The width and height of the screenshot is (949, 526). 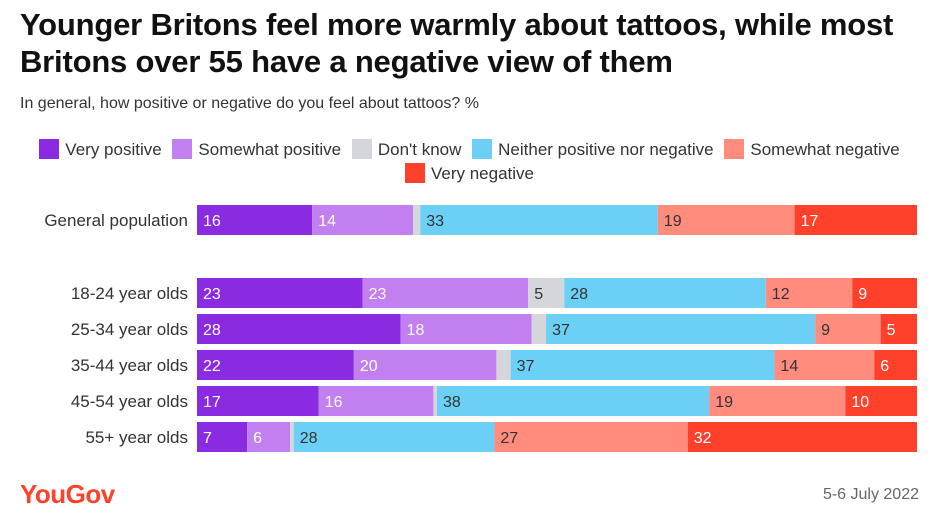 I want to click on legend-label: Somewhat positive, so click(x=270, y=149).